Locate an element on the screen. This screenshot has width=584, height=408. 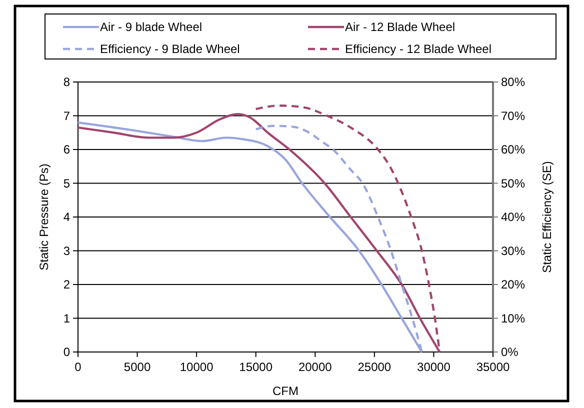
y-tick-label: 5 is located at coordinates (66, 183).